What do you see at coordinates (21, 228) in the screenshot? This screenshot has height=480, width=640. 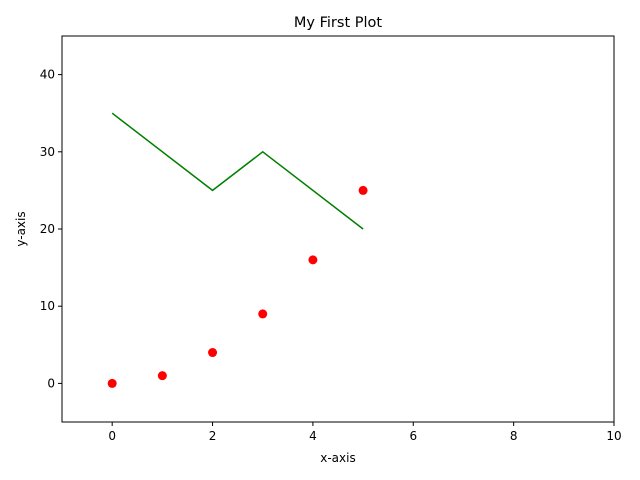 I see `y-axis-label: y-axis` at bounding box center [21, 228].